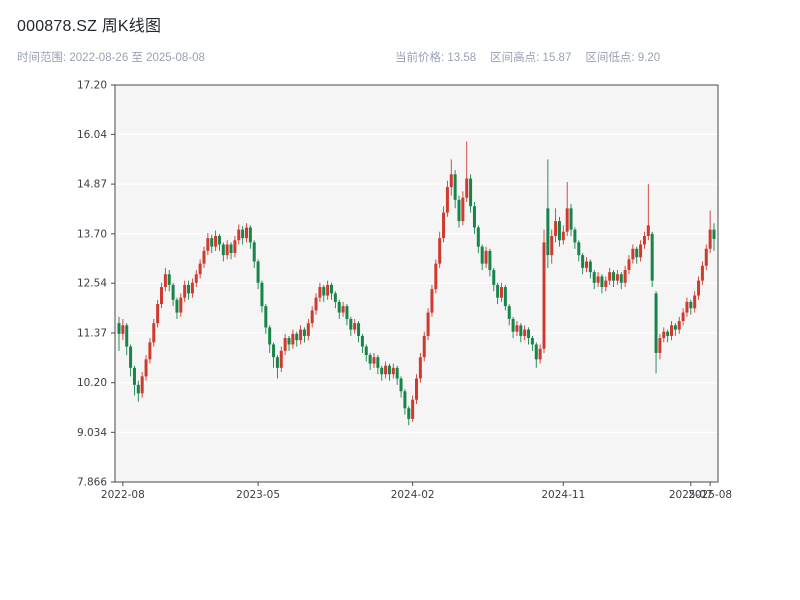 Image resolution: width=800 pixels, height=600 pixels. I want to click on x-tick-label: 2023-05, so click(258, 495).